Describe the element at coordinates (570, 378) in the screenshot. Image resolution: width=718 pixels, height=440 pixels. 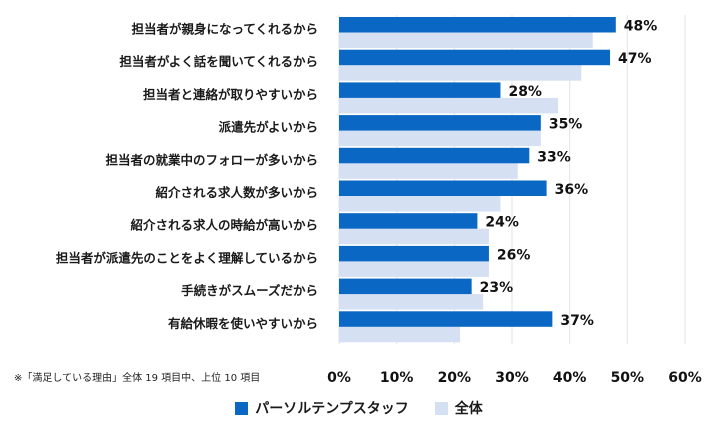
I see `x-tick-label: 40%` at that location.